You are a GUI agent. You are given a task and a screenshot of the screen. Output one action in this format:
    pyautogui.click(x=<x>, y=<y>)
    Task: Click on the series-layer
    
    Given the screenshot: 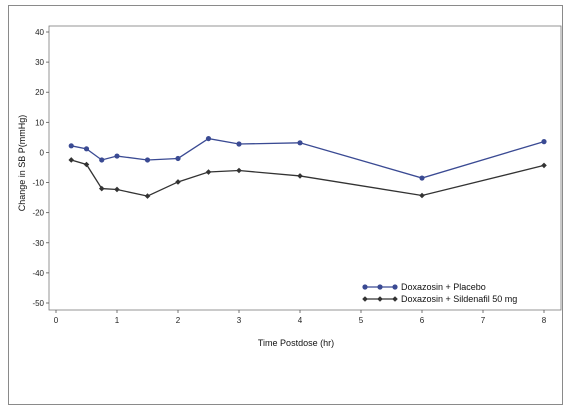 What is the action you would take?
    pyautogui.click(x=307, y=167)
    